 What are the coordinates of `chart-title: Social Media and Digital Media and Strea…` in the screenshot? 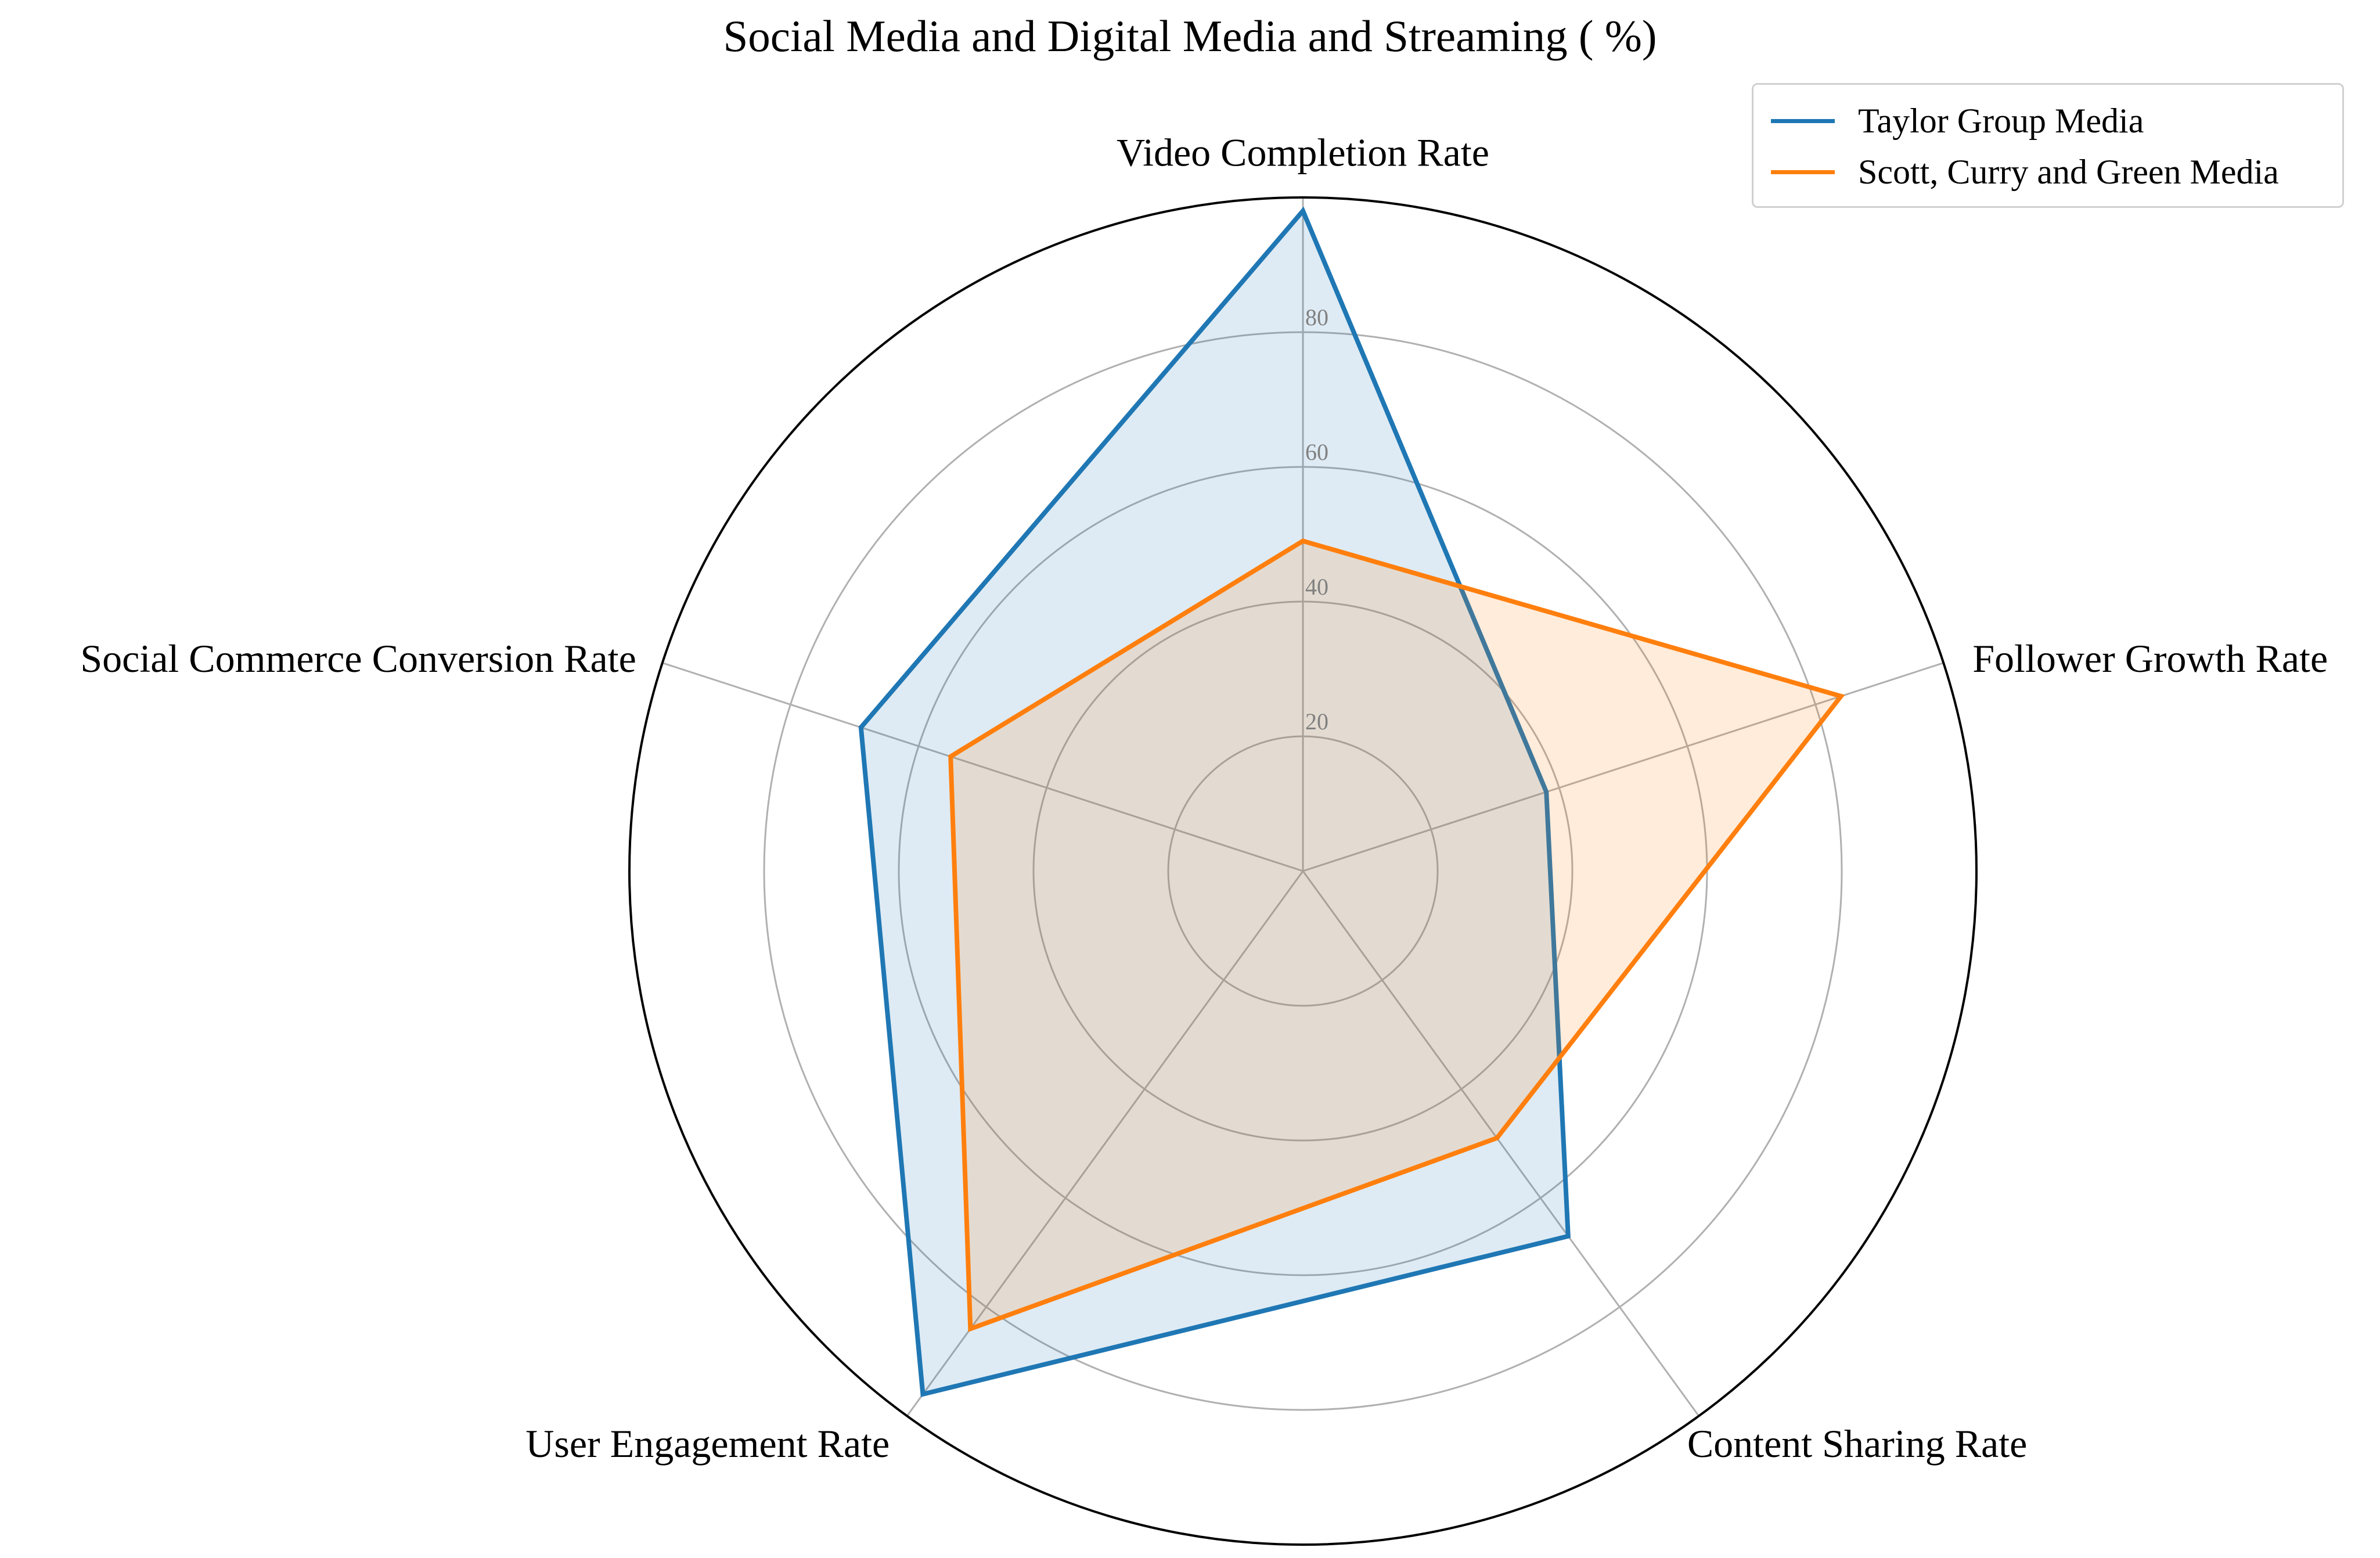 It's located at (1190, 36).